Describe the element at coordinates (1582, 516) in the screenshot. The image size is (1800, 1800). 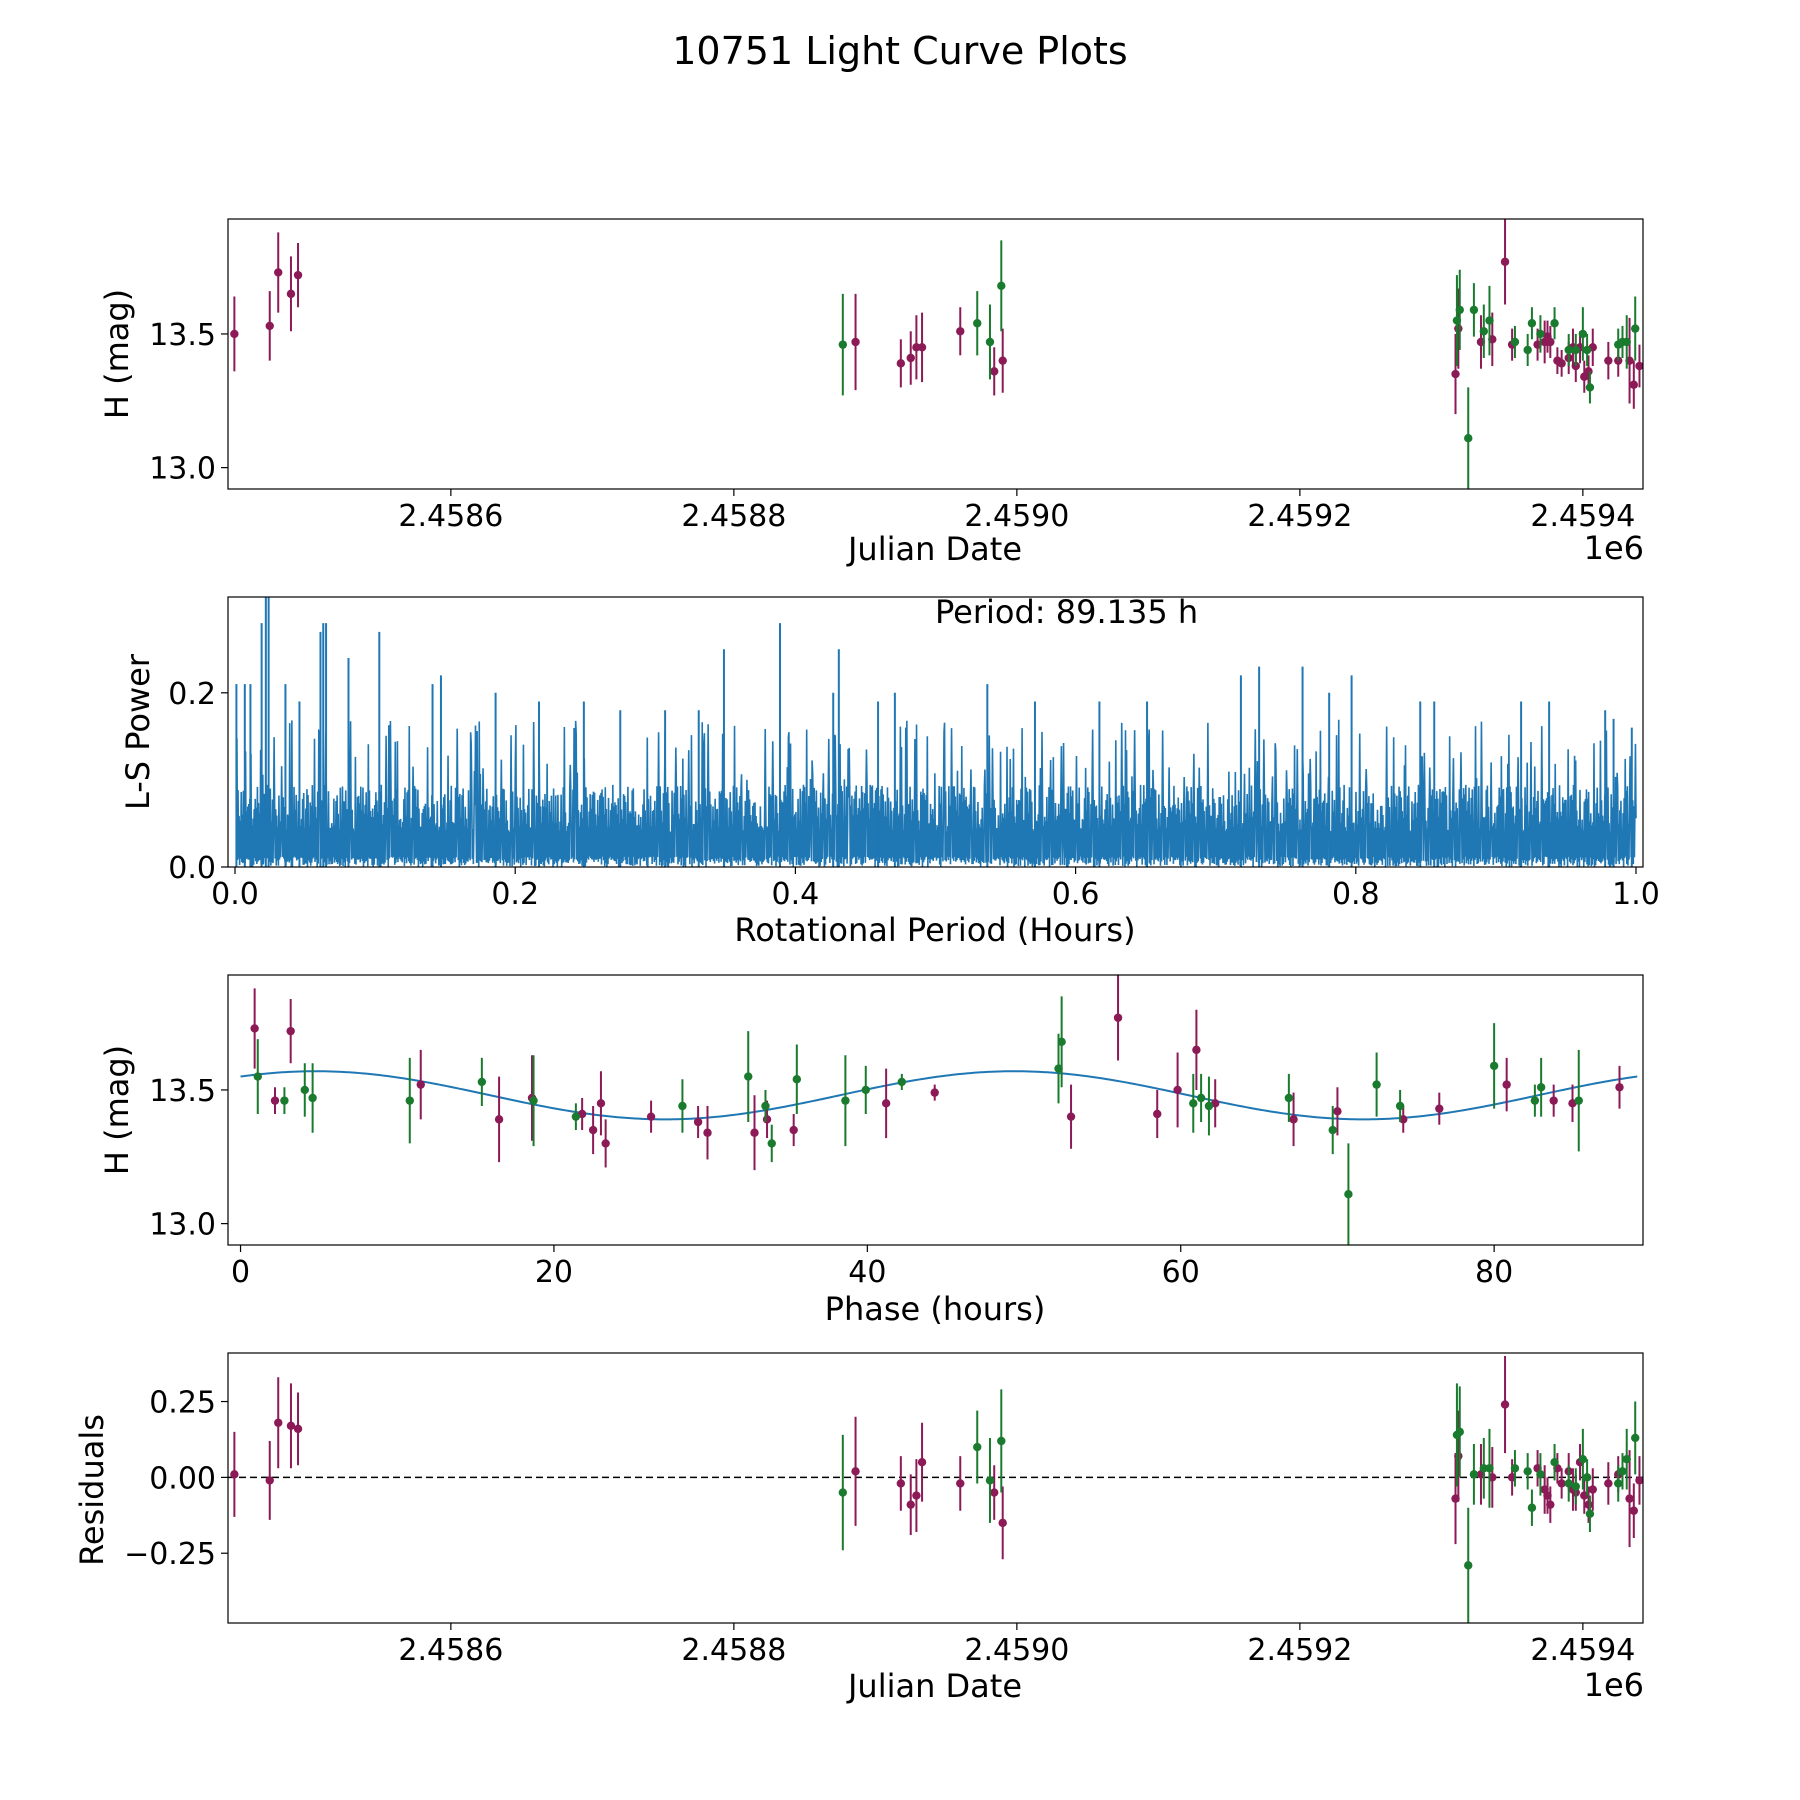
I see `0-x-tick-label: 2.4594` at that location.